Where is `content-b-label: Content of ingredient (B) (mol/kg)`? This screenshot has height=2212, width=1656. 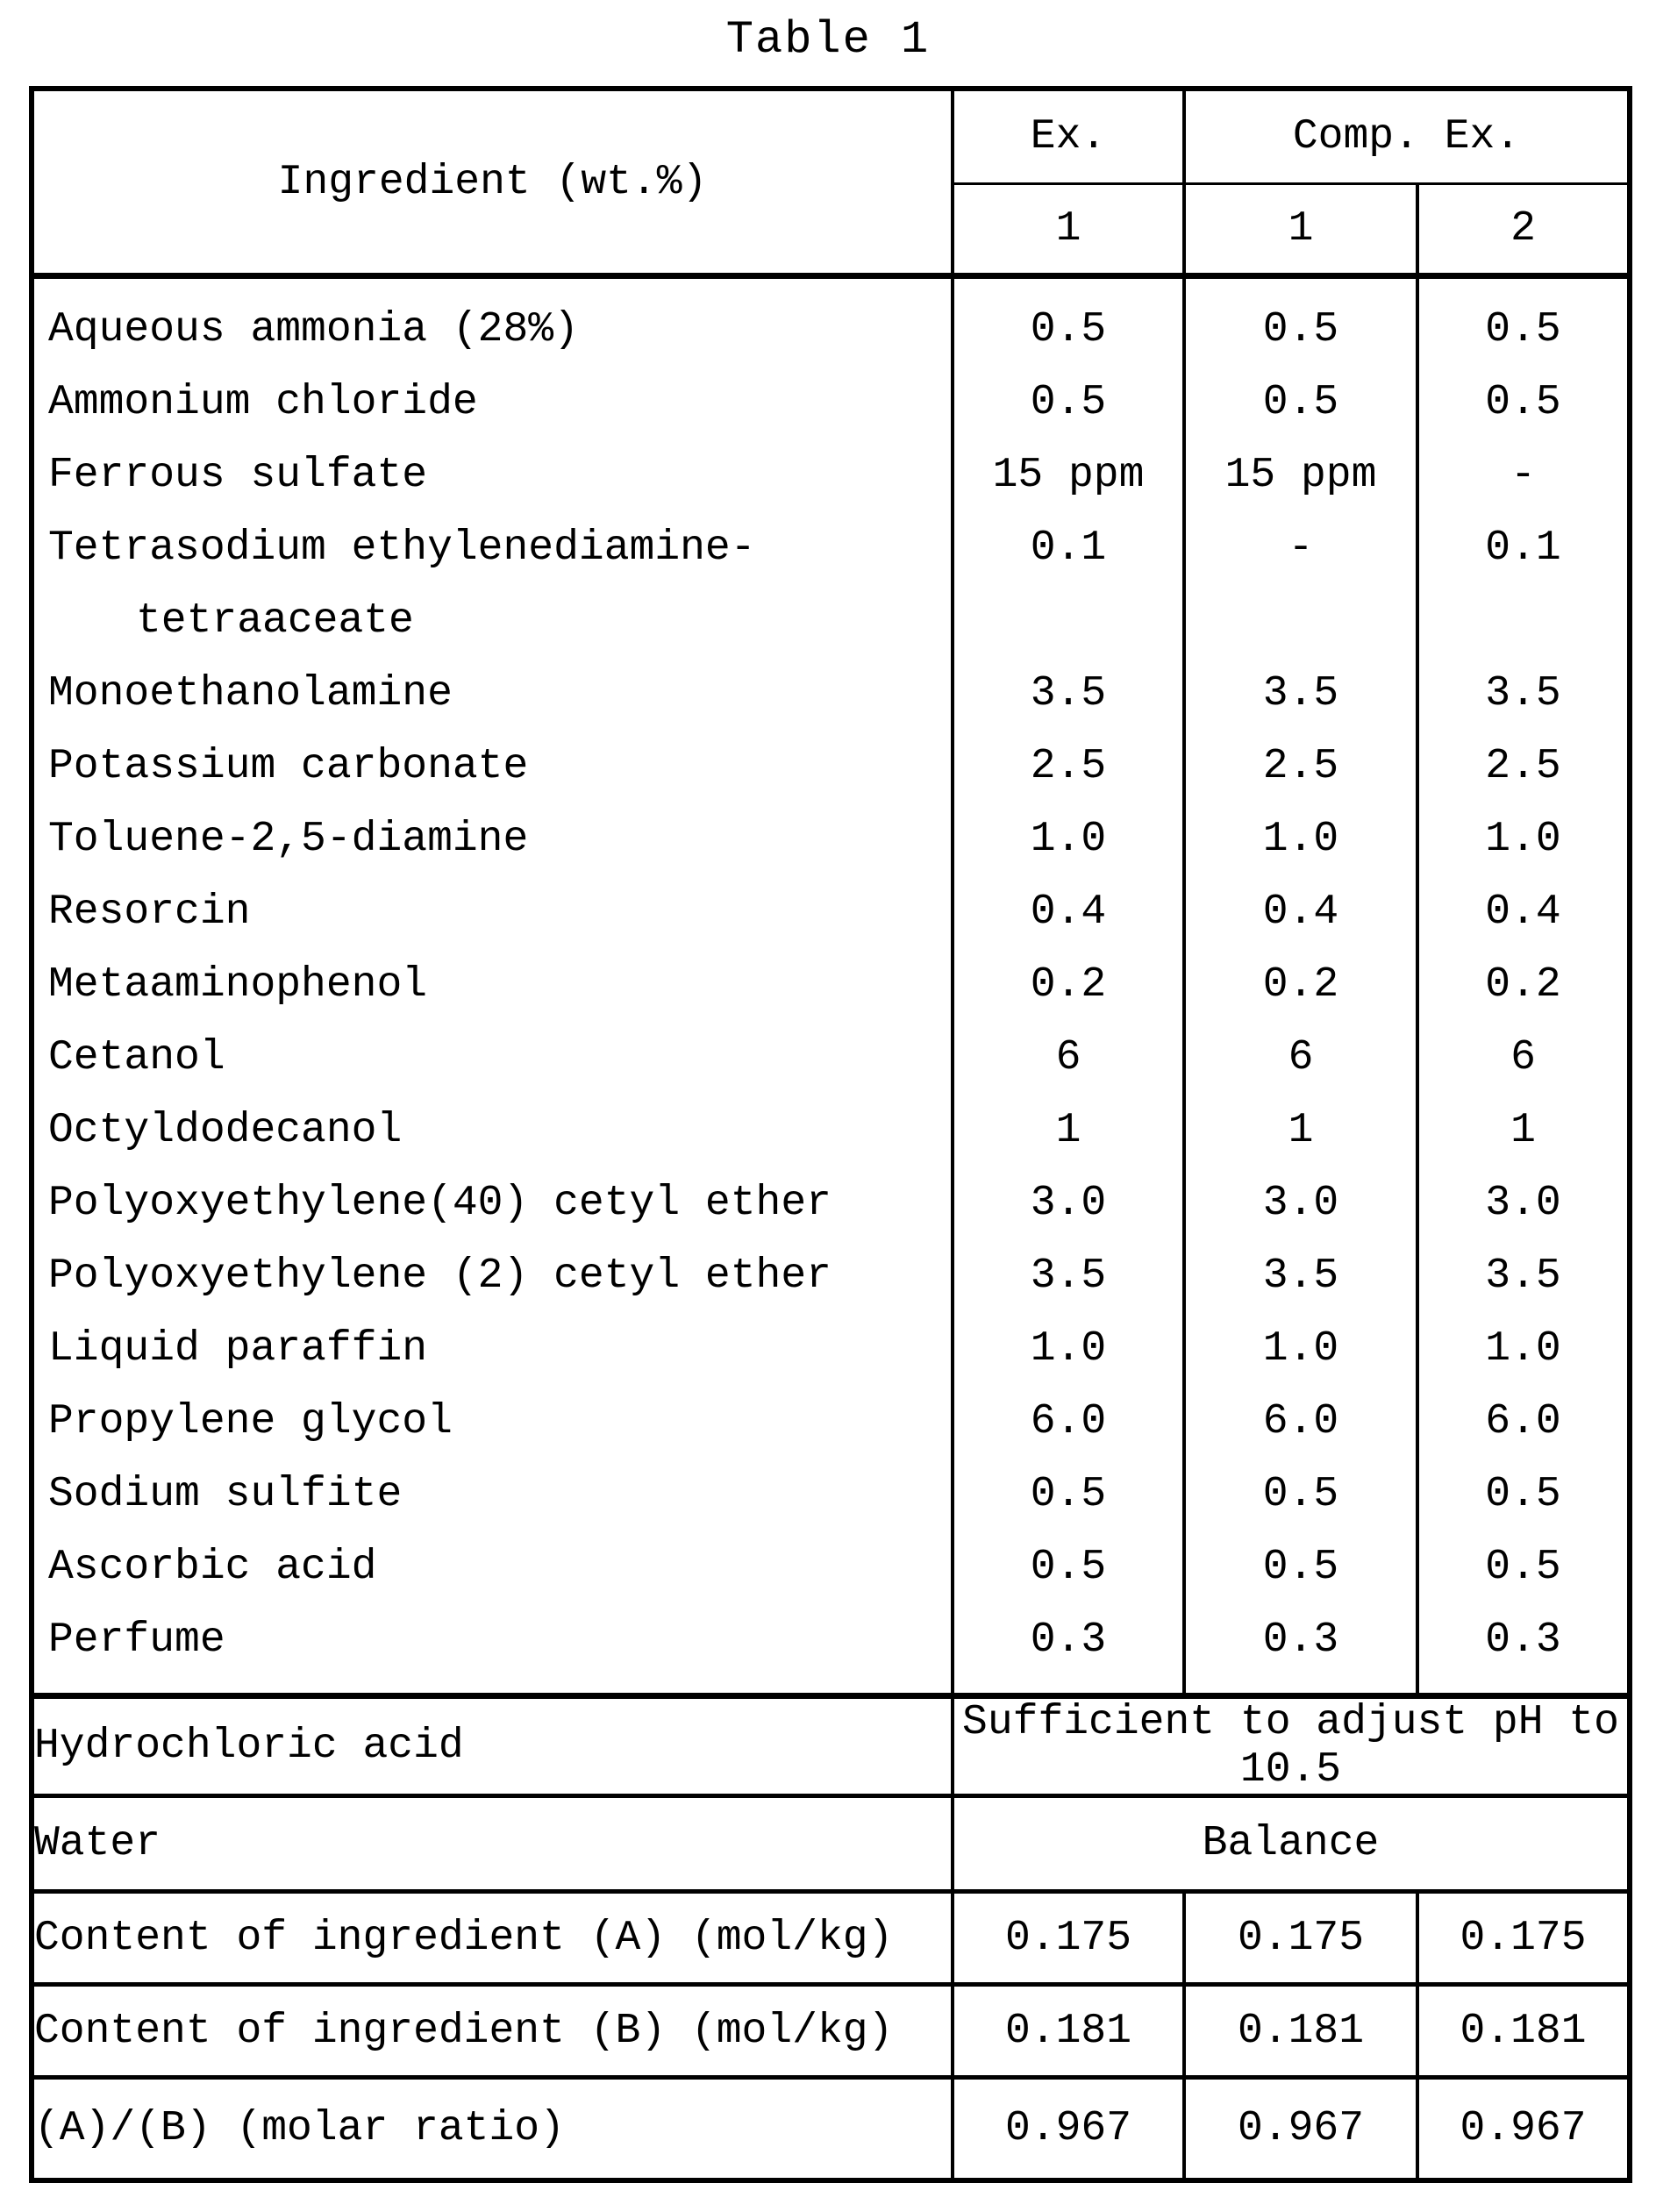 content-b-label: Content of ingredient (B) (mol/kg) is located at coordinates (493, 2032).